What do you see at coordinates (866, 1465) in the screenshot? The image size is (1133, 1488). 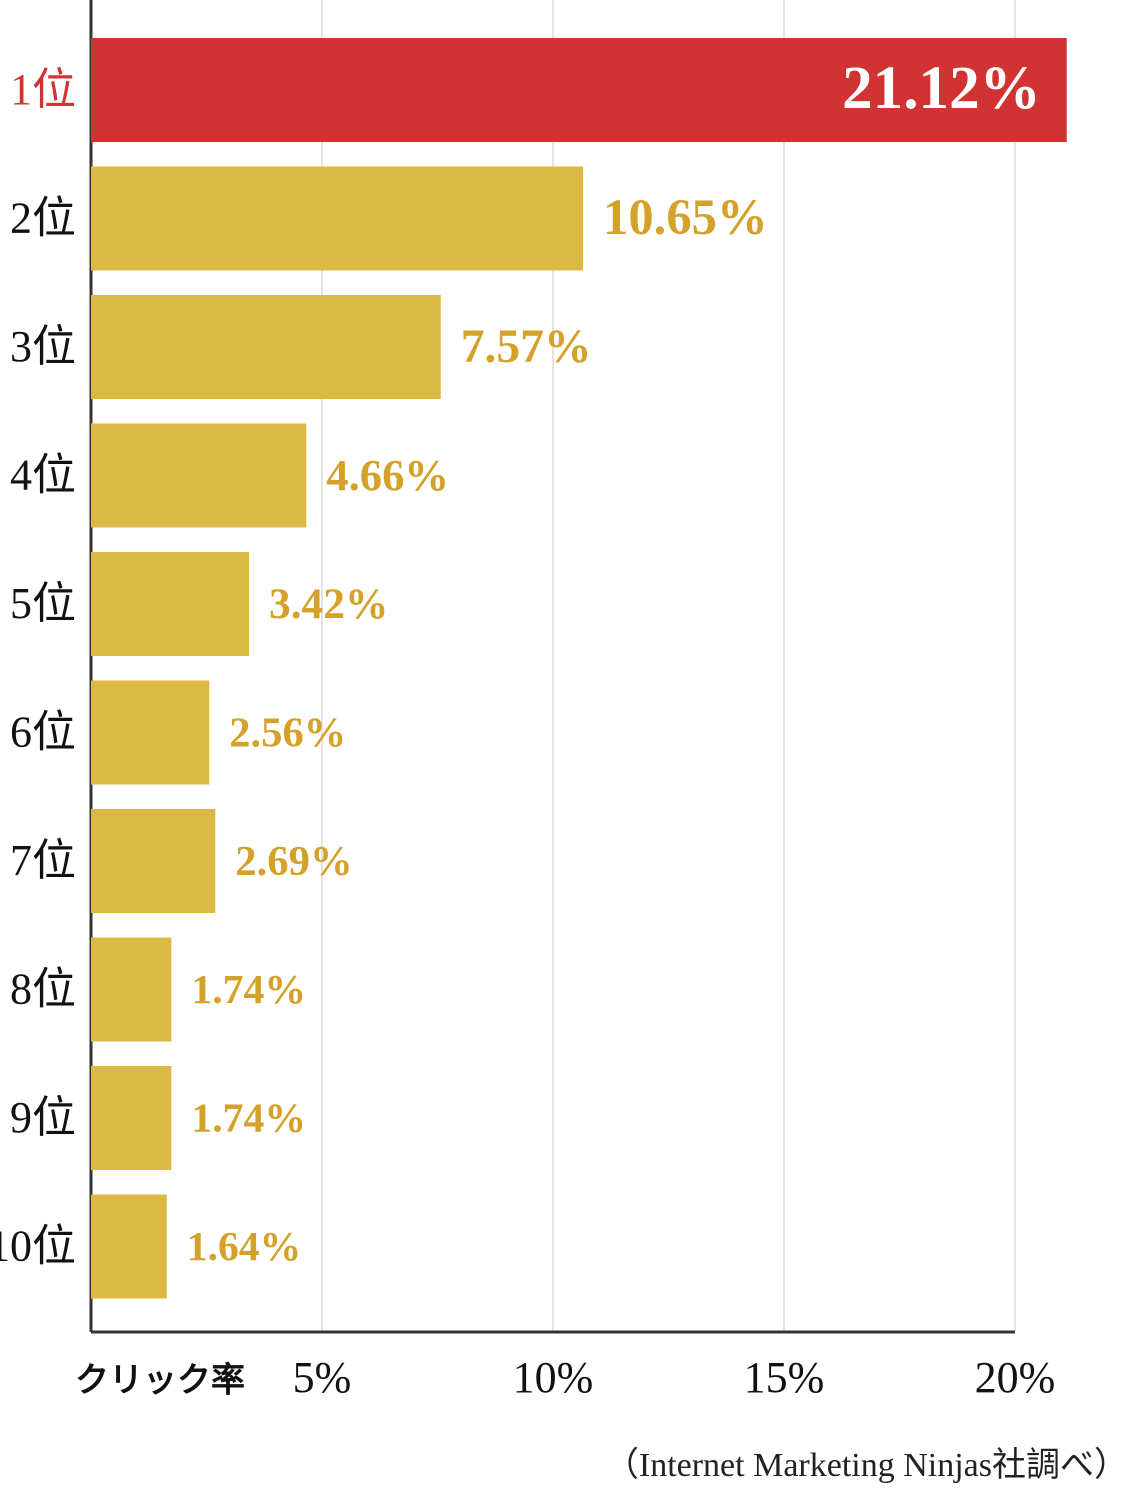 I see `source-note: （Internet Marketing Ninjas社調べ）` at bounding box center [866, 1465].